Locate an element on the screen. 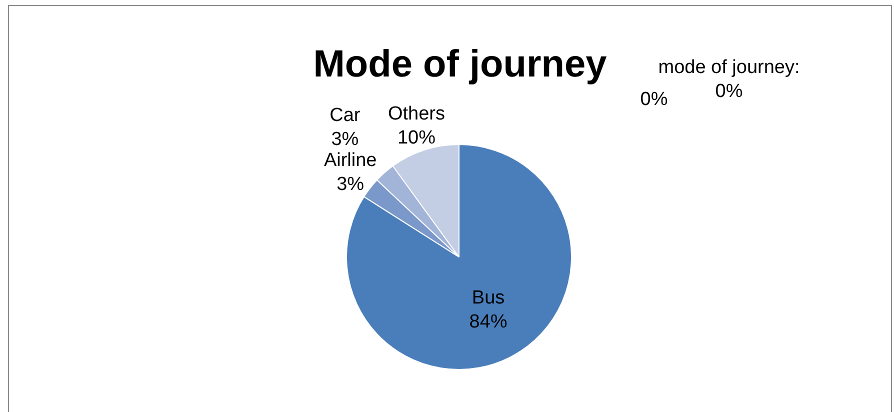 This screenshot has width=894, height=412. data-label: 10% is located at coordinates (416, 137).